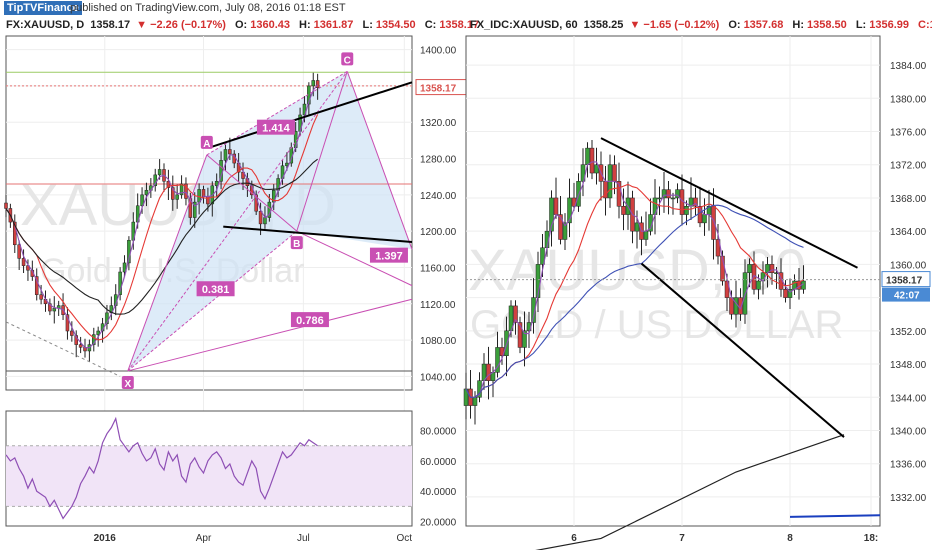  What do you see at coordinates (438, 377) in the screenshot?
I see `left-y-tick-label: 1040.00` at bounding box center [438, 377].